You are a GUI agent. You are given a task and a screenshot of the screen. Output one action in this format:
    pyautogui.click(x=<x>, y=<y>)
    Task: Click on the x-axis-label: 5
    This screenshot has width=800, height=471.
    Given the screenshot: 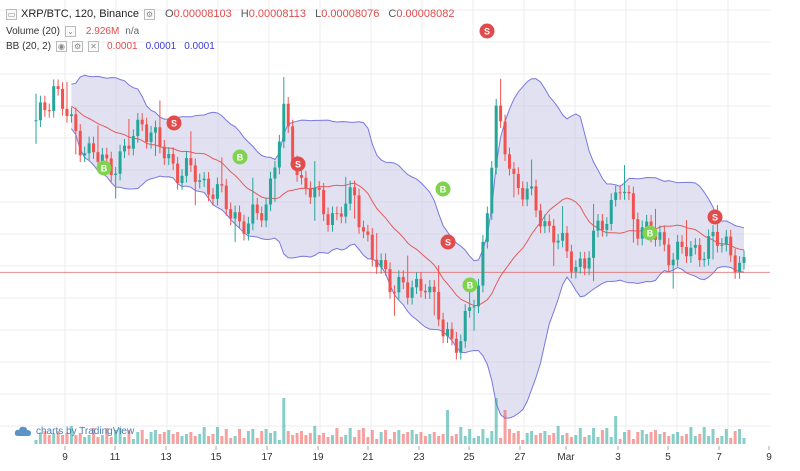 What is the action you would take?
    pyautogui.click(x=668, y=457)
    